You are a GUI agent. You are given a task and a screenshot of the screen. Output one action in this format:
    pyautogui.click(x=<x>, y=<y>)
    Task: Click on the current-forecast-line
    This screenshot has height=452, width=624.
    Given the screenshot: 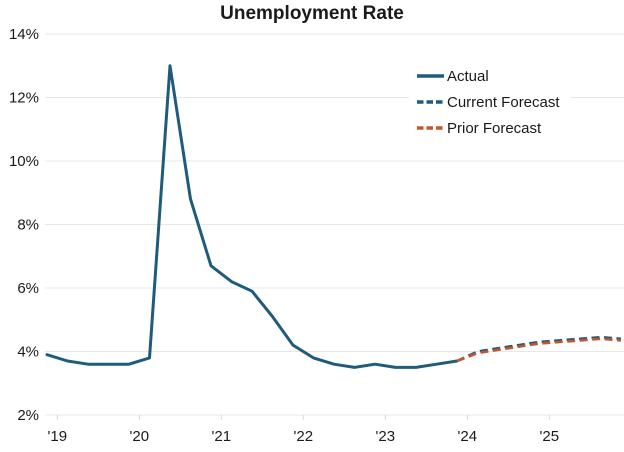 What is the action you would take?
    pyautogui.click(x=539, y=349)
    